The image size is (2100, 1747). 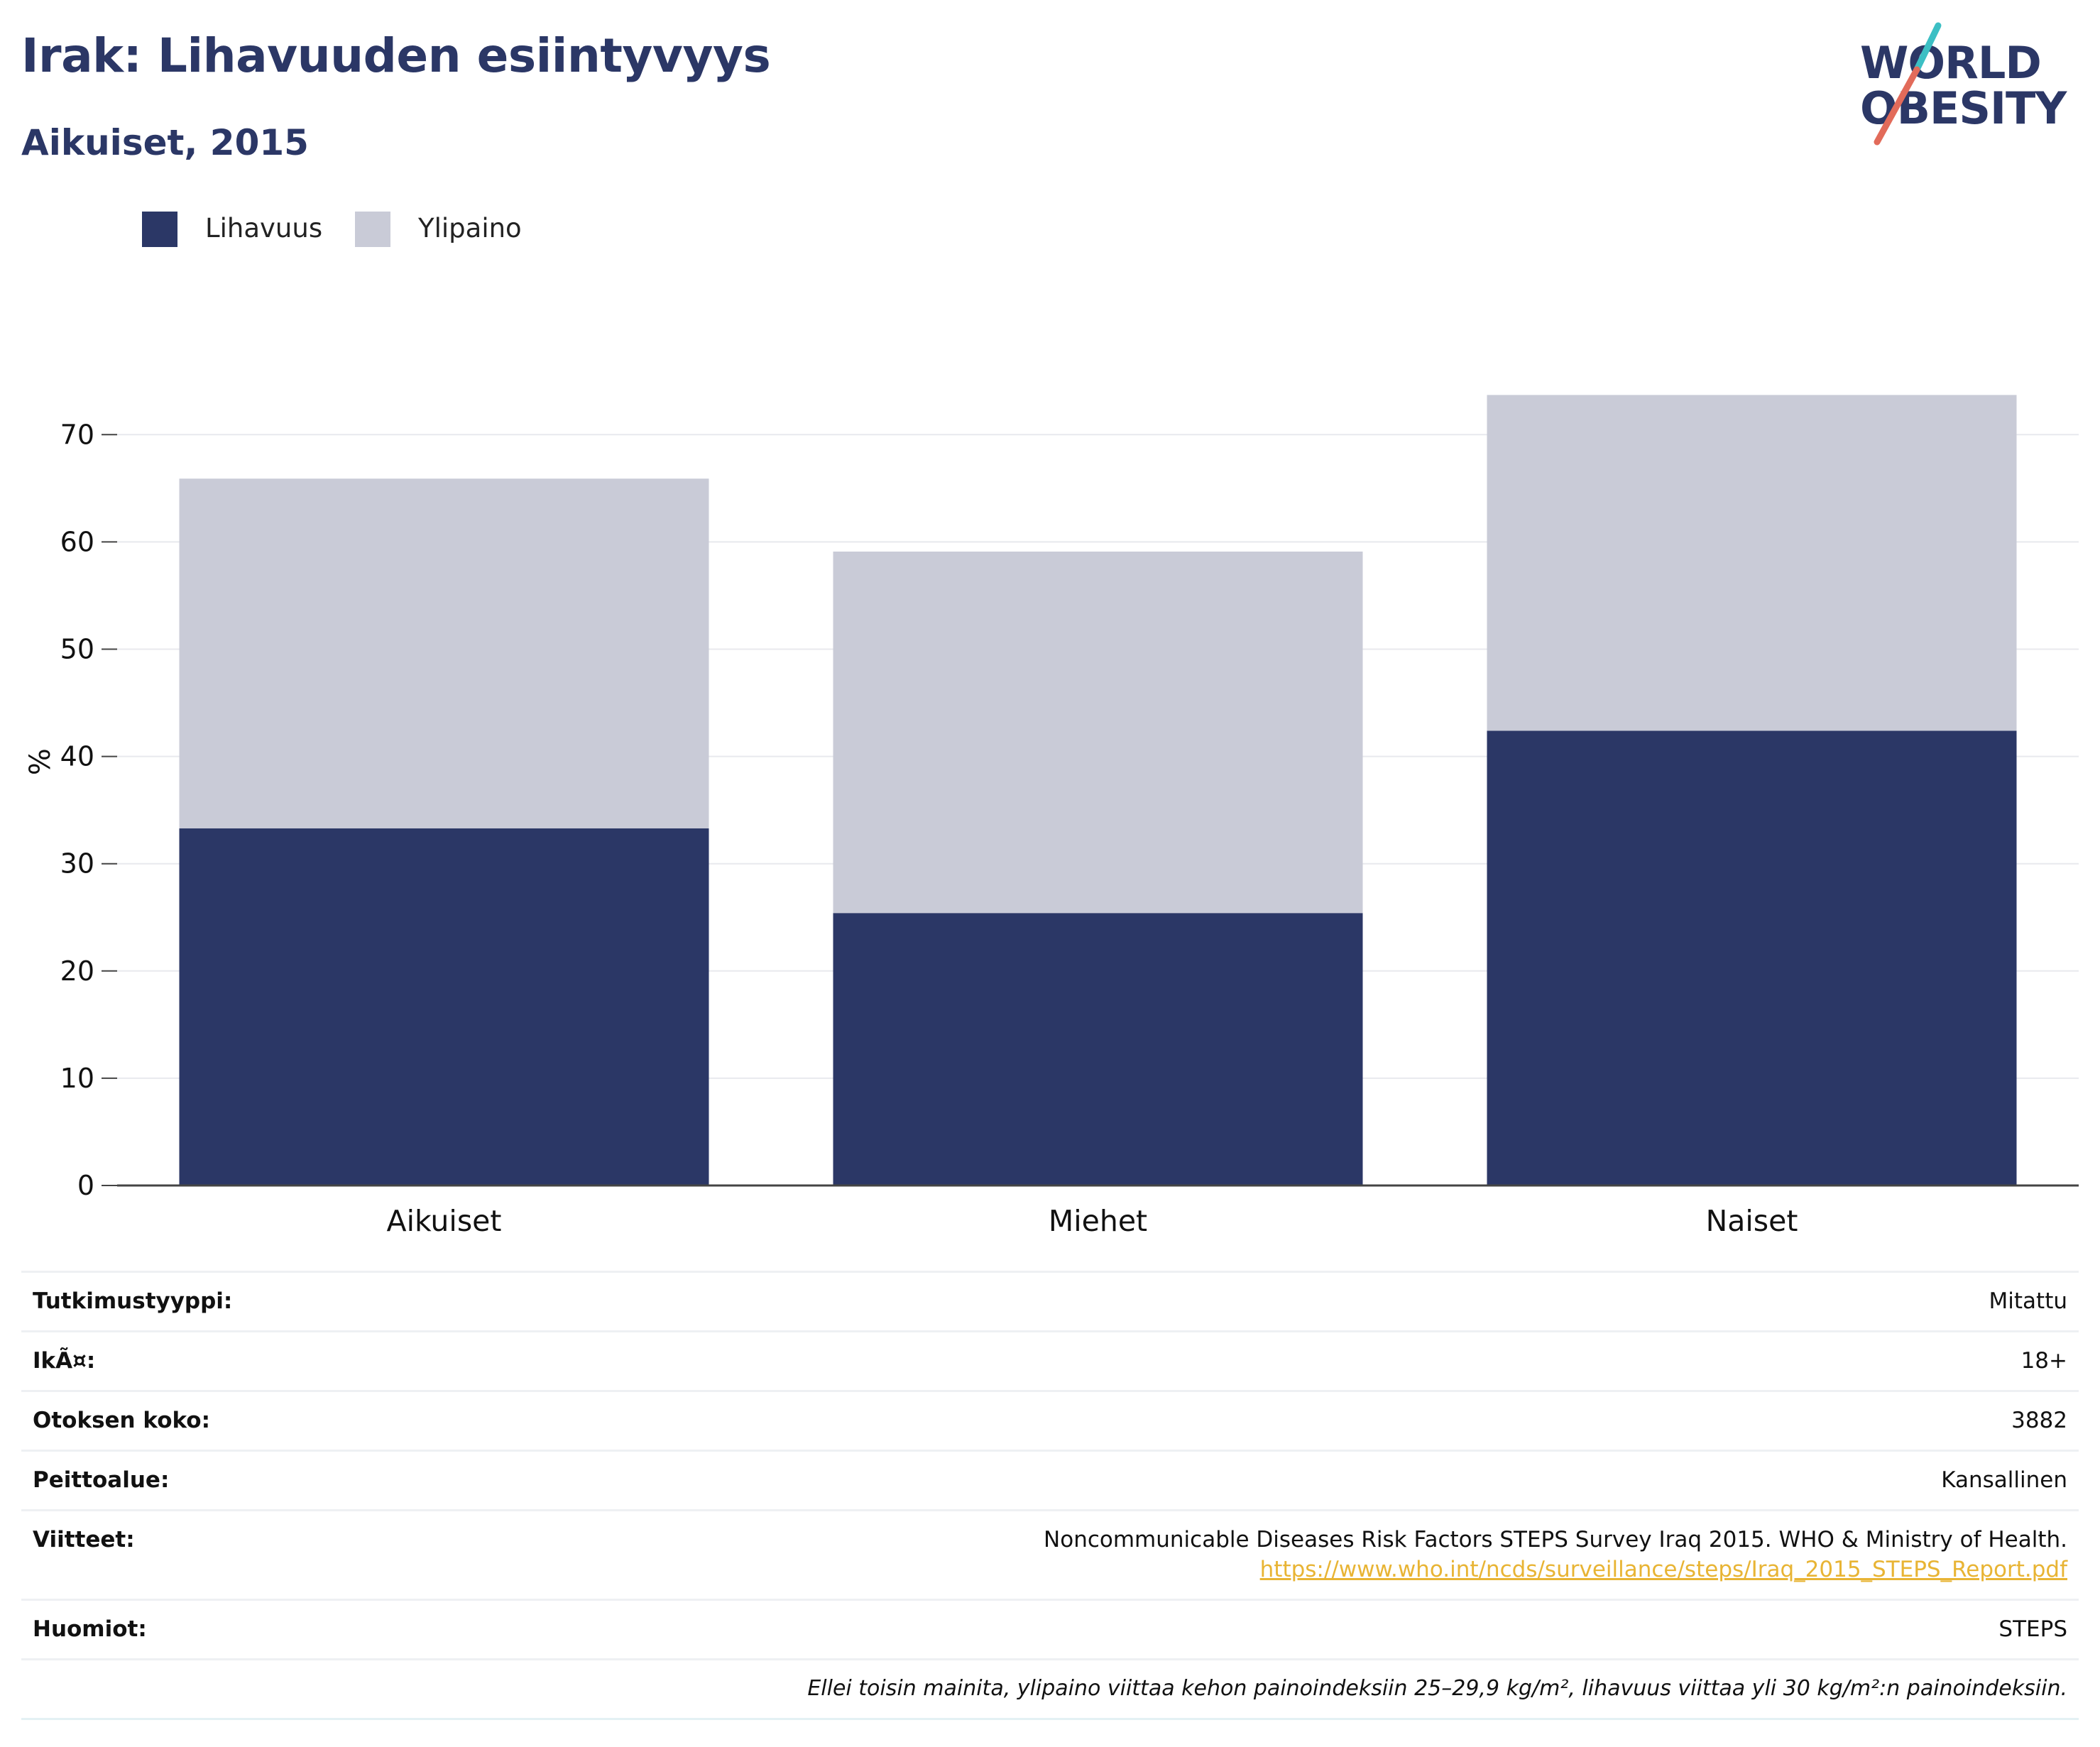 What do you see at coordinates (396, 55) in the screenshot?
I see `page-title: Irak: Lihavuuden esiintyvyys` at bounding box center [396, 55].